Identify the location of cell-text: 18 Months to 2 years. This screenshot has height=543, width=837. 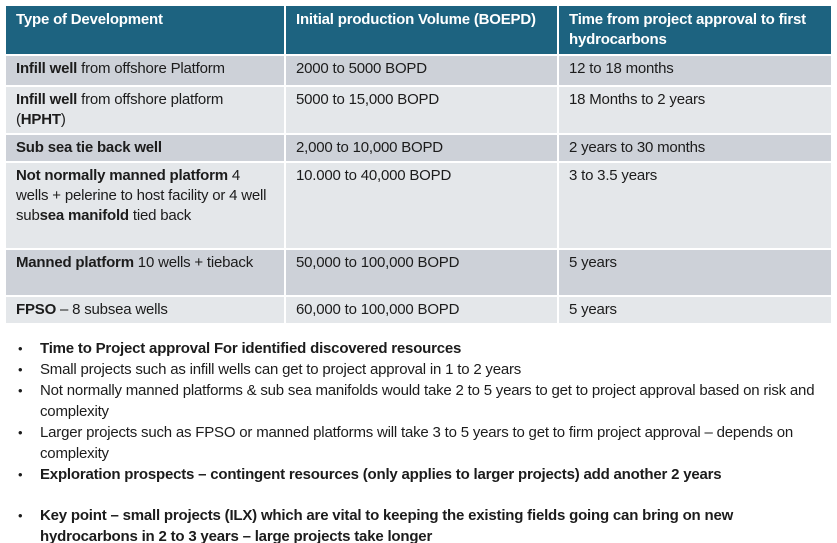
(637, 99).